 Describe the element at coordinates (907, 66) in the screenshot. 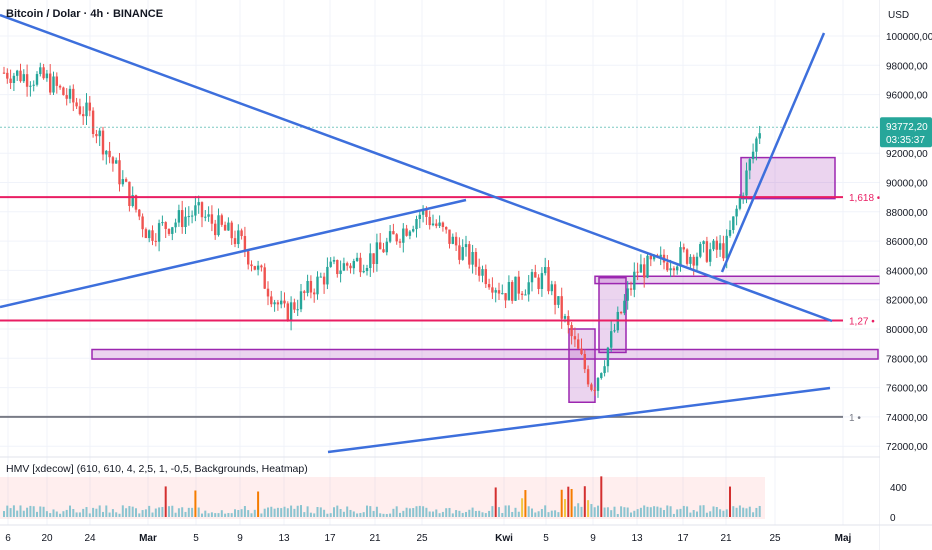

I see `price-tick-label: 98000,00` at that location.